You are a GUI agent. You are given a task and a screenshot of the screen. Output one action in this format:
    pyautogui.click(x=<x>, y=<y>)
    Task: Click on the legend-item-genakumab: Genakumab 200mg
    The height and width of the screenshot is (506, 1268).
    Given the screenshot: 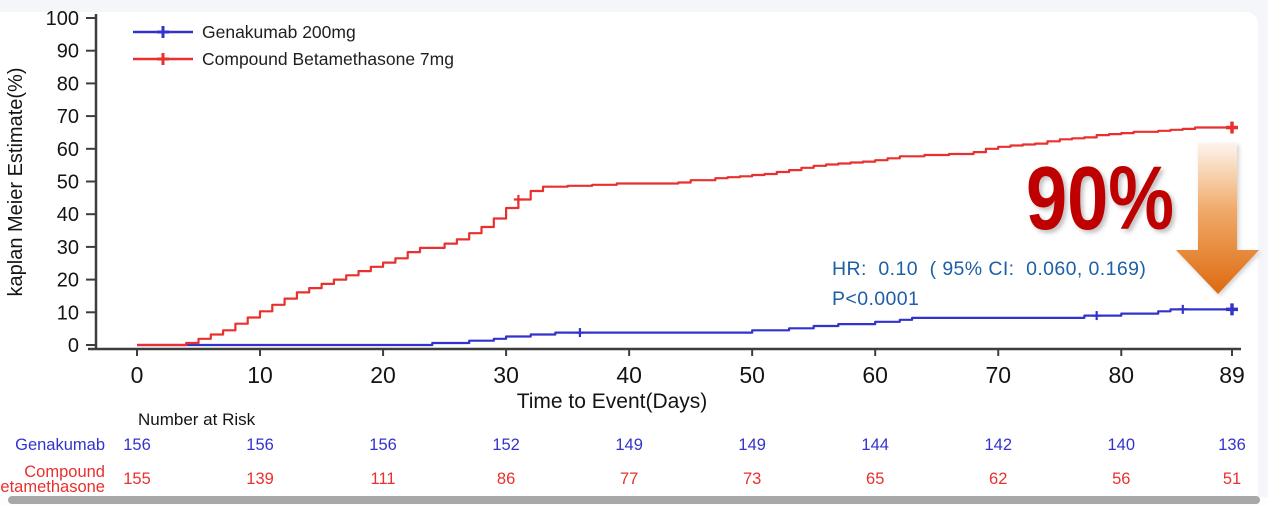 What is the action you would take?
    pyautogui.click(x=244, y=32)
    